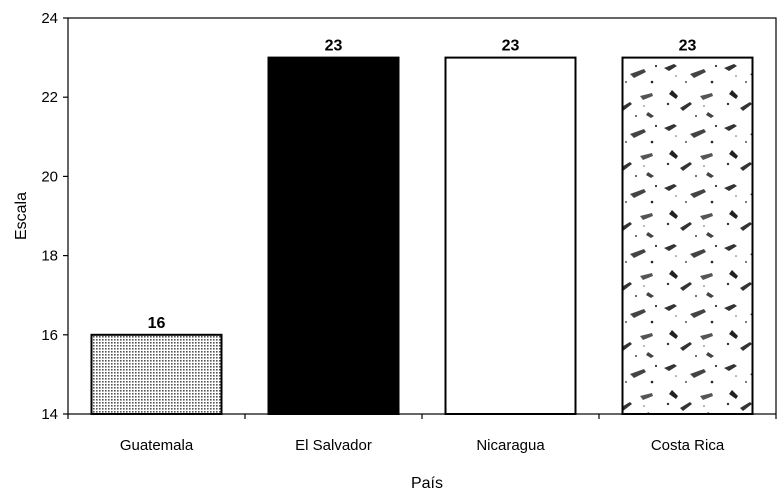  What do you see at coordinates (427, 483) in the screenshot?
I see `x-axis-title: País` at bounding box center [427, 483].